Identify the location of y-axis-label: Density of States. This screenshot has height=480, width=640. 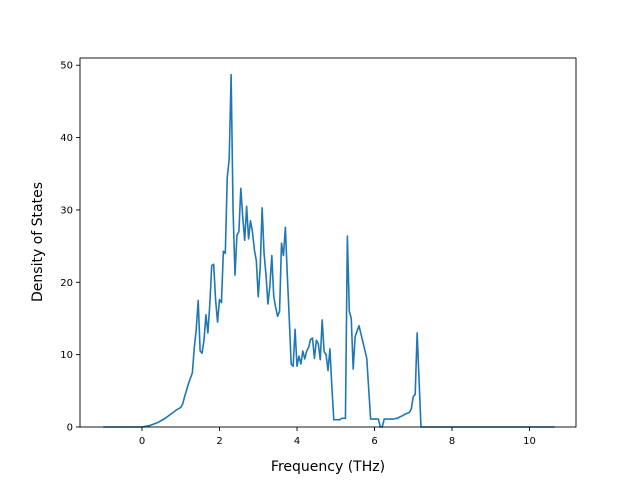
(38, 242).